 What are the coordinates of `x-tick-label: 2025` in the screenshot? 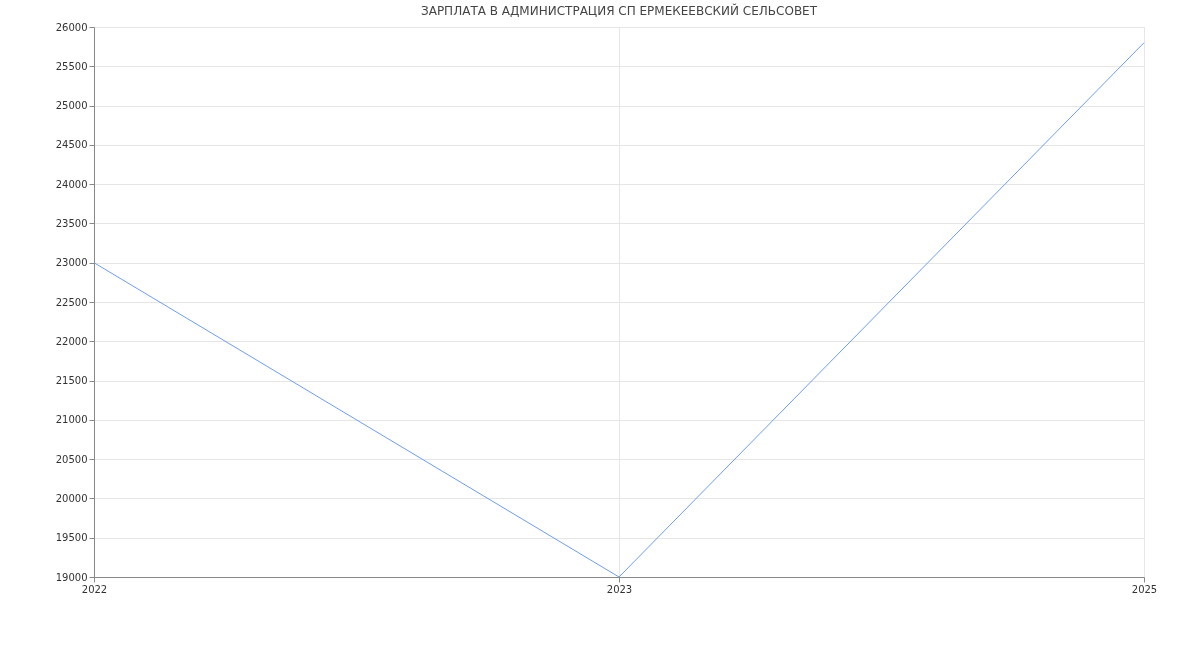 It's located at (1144, 589).